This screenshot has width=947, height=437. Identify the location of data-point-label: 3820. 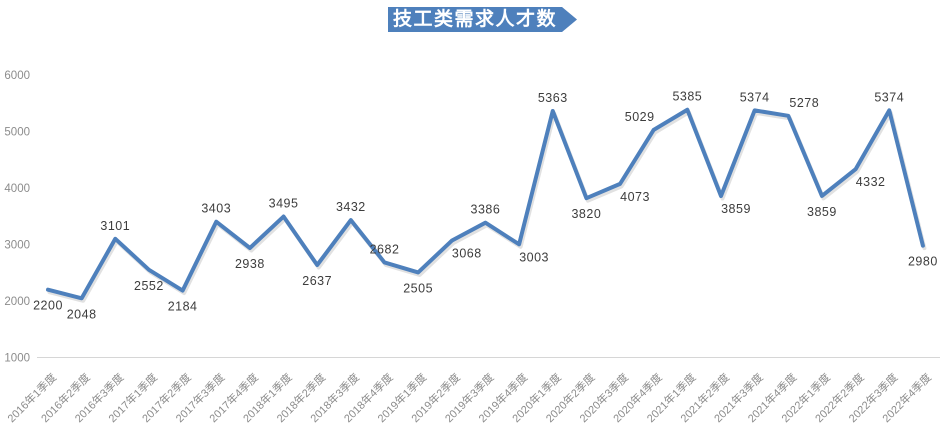
(586, 214).